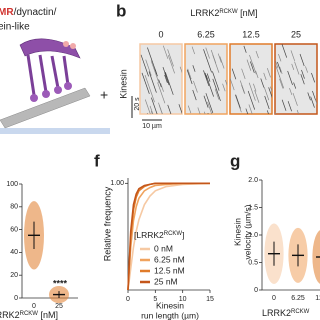  Describe the element at coordinates (317, 298) in the screenshot. I see `x-tick-label: 12.5` at that location.